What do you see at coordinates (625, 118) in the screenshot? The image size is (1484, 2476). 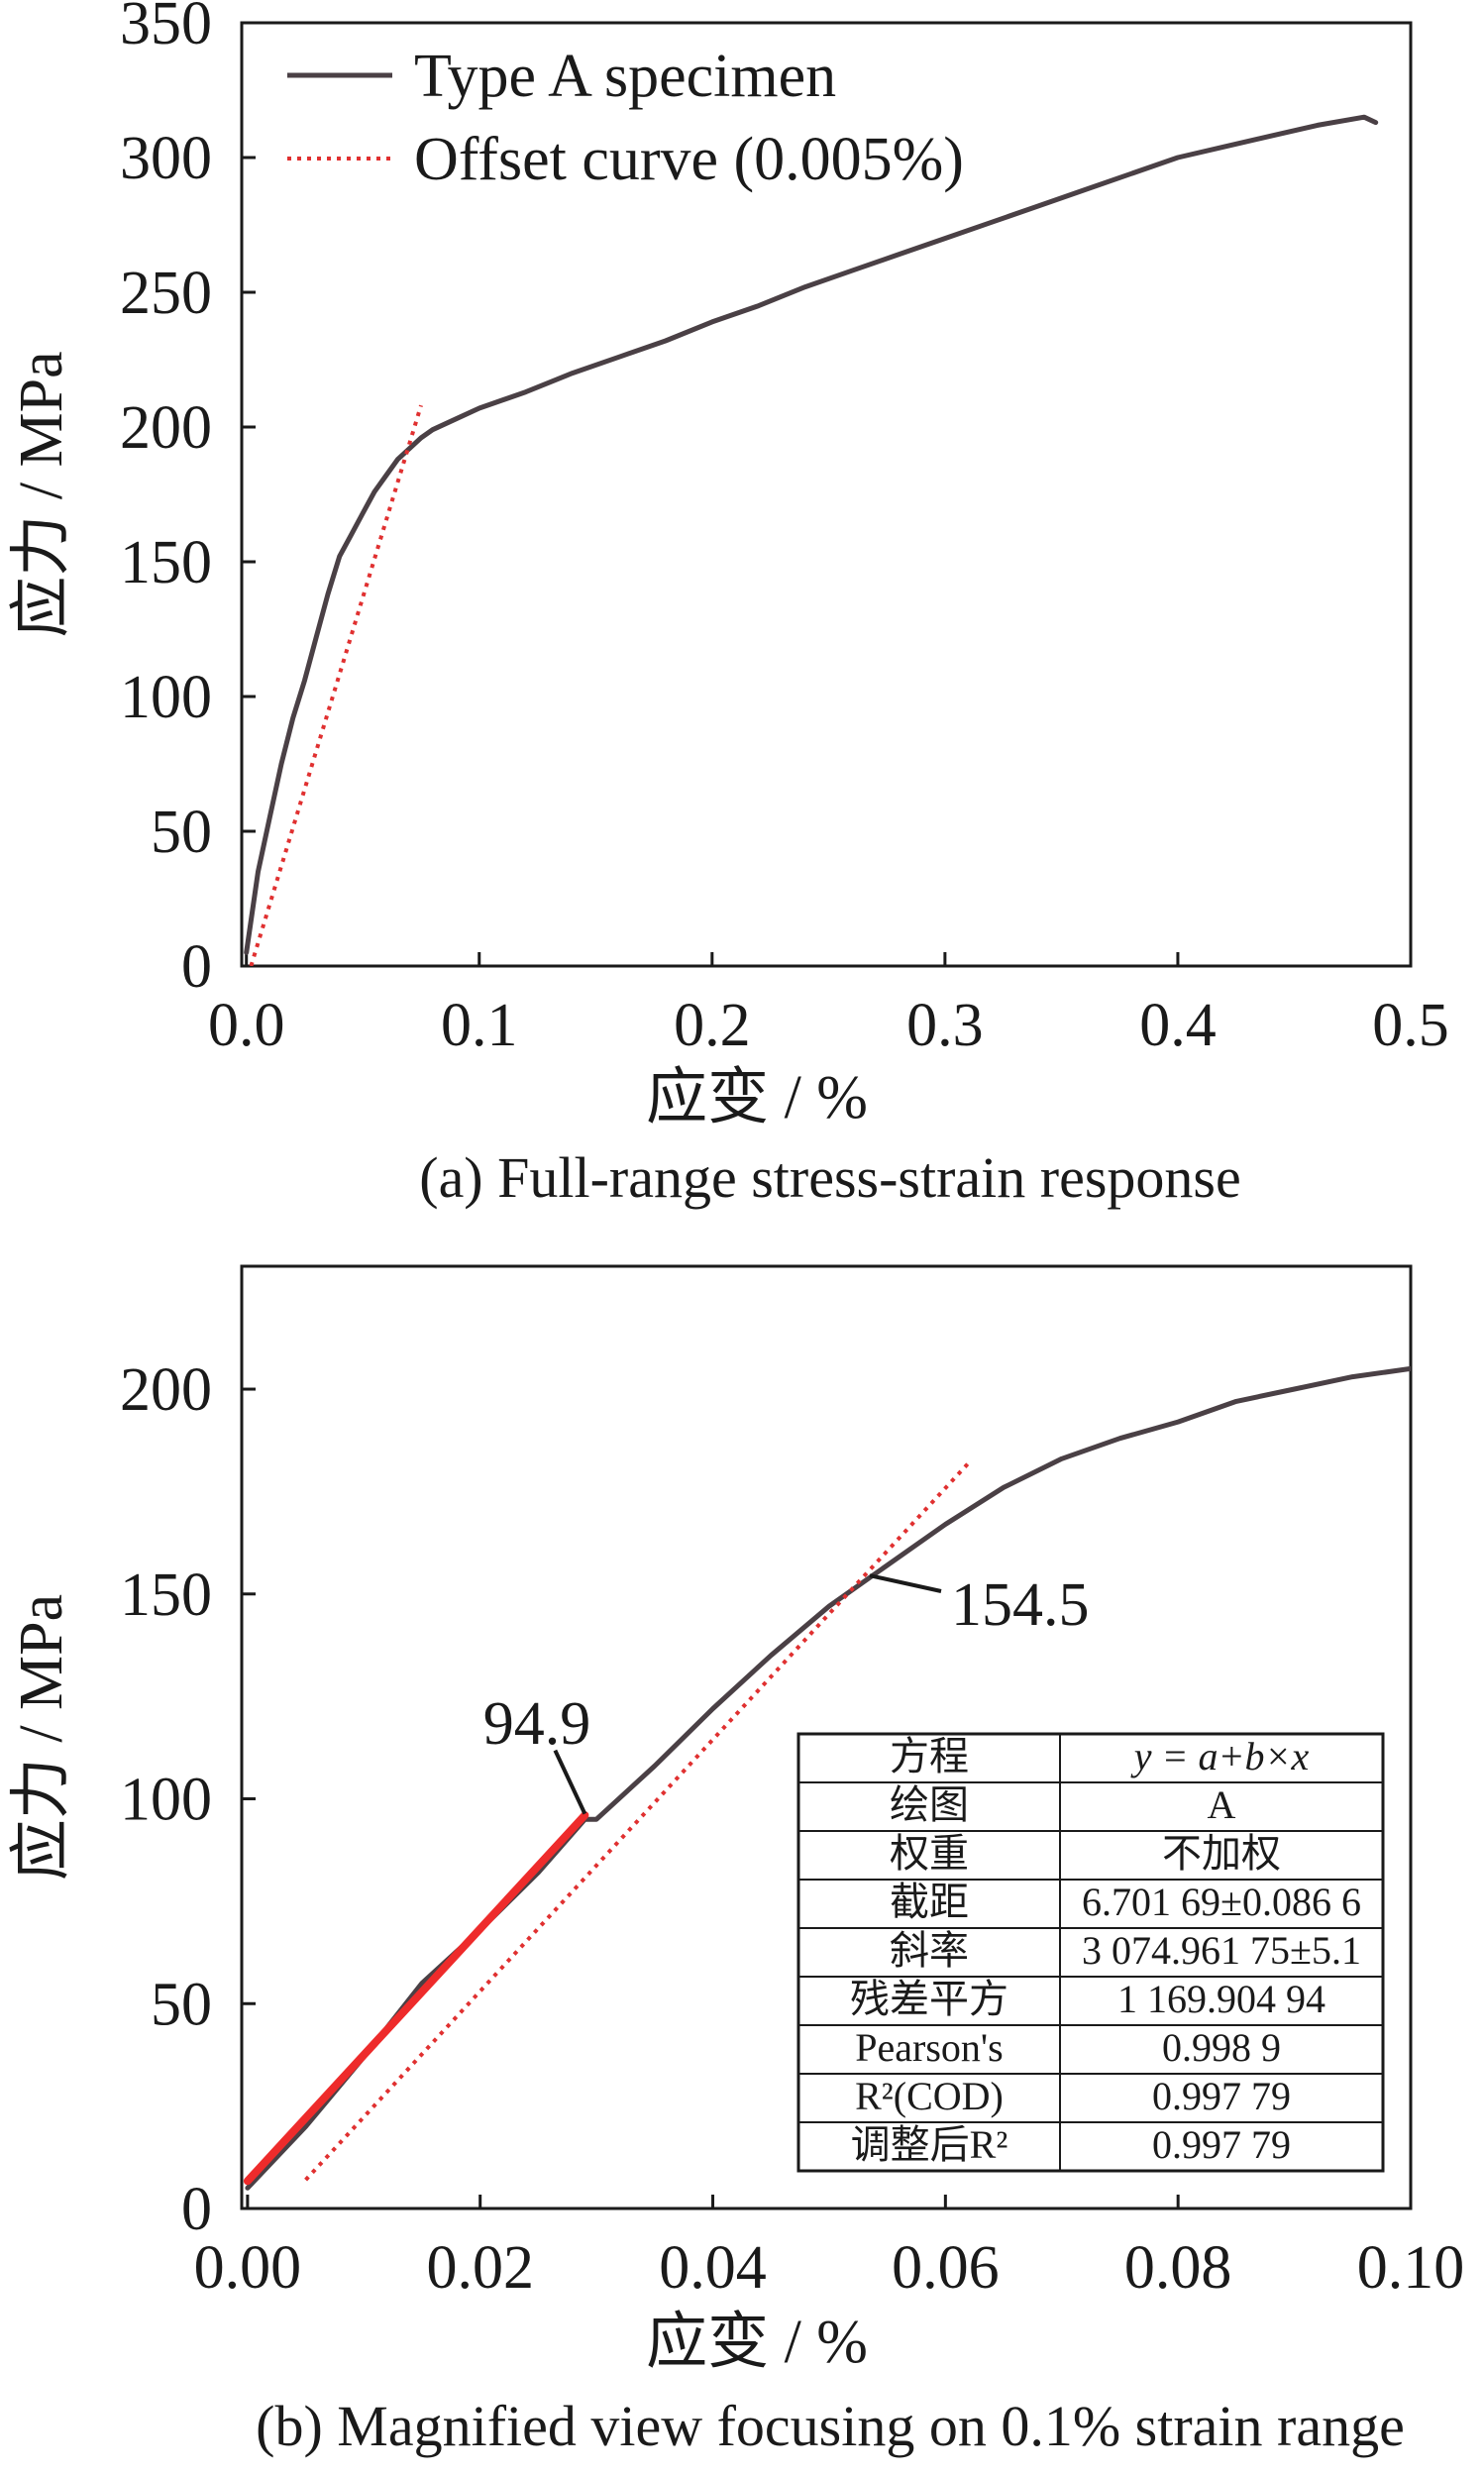 I see `legend: Type A specimen Offset curve (0.005%)` at bounding box center [625, 118].